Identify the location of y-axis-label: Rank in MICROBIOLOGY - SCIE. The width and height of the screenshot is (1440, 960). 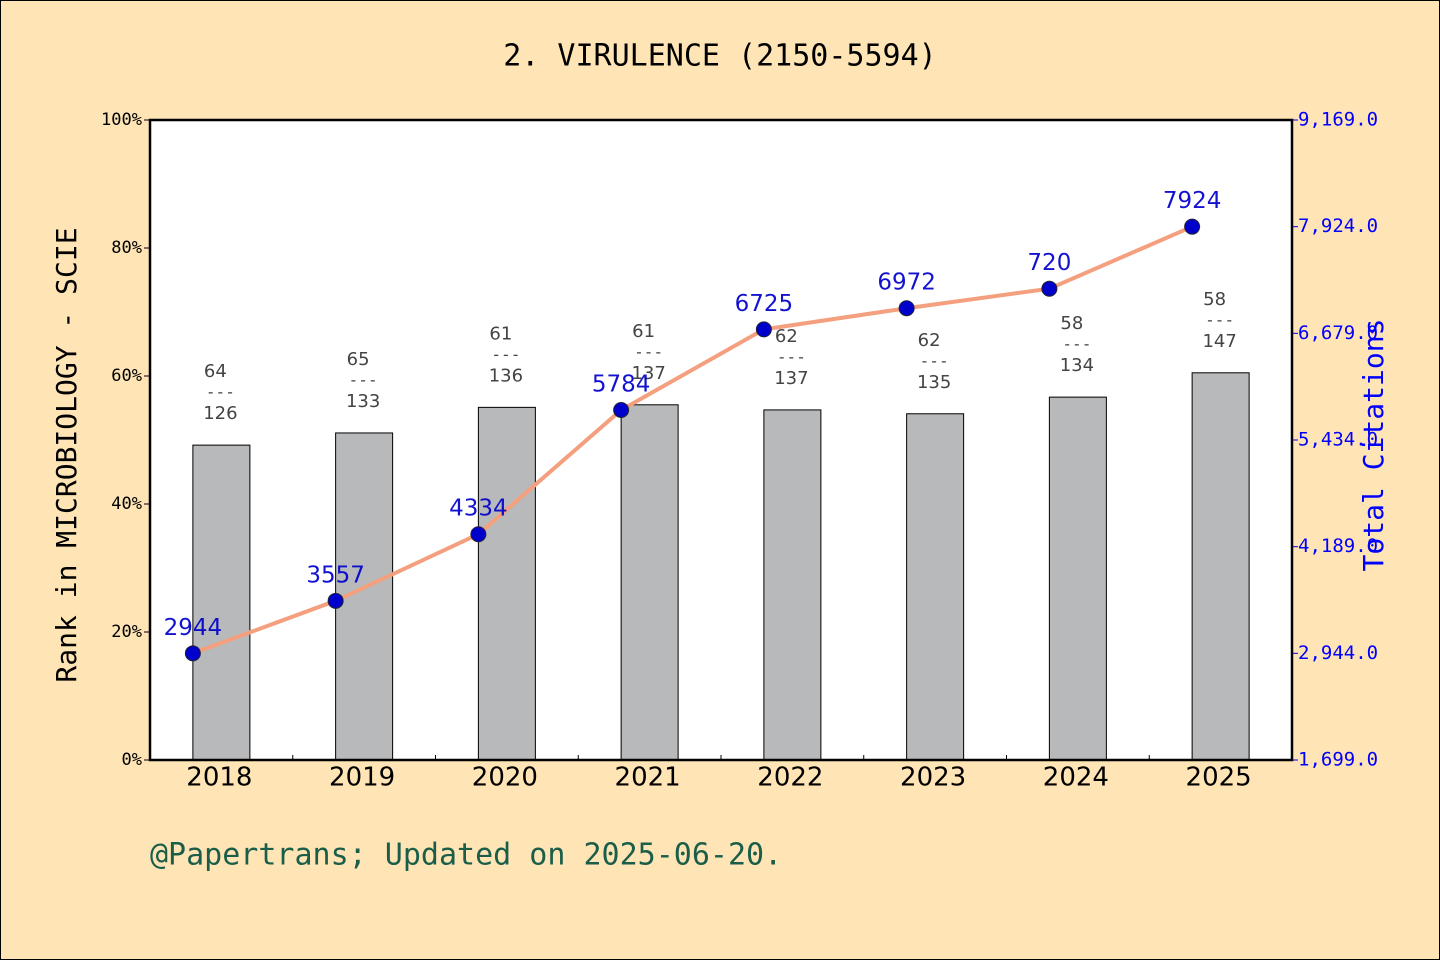
(66, 454).